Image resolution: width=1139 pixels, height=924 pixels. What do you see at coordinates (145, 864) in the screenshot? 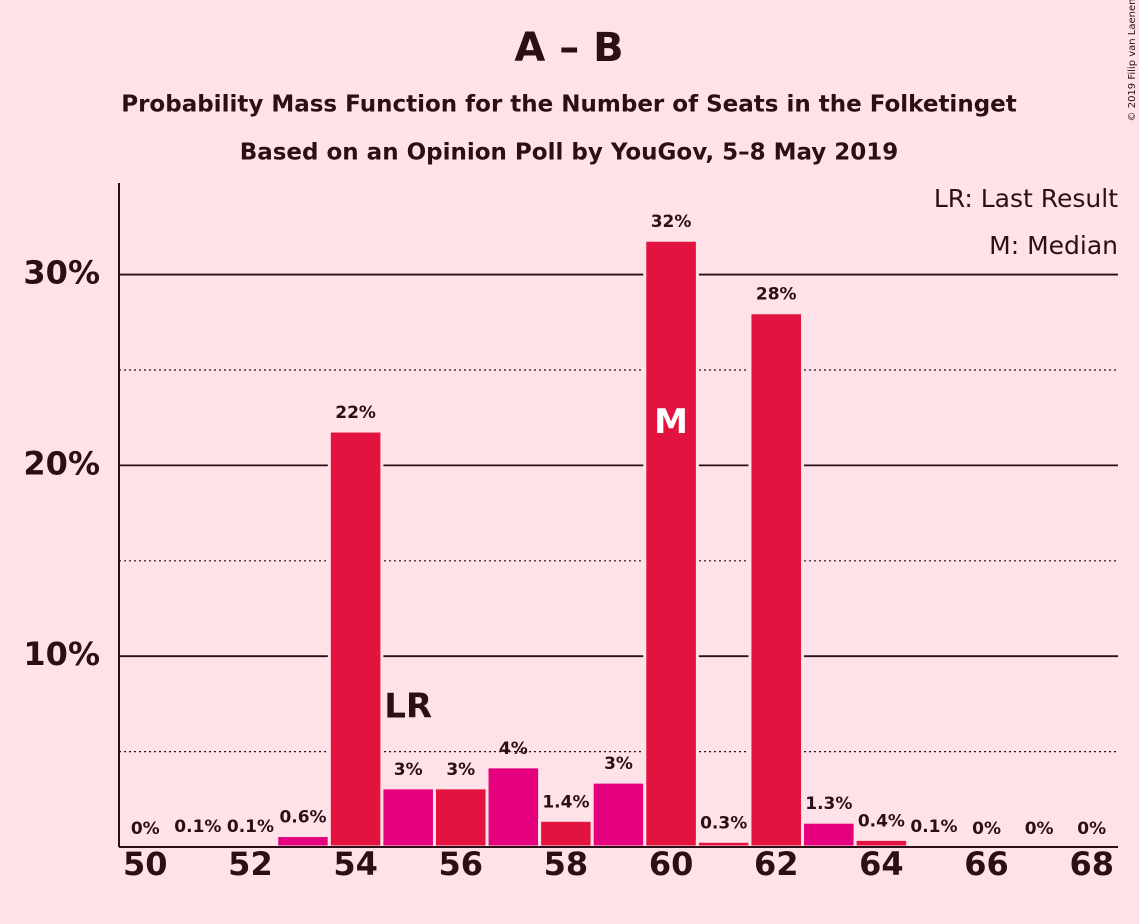
I see `x-tick-label: 50` at bounding box center [145, 864].